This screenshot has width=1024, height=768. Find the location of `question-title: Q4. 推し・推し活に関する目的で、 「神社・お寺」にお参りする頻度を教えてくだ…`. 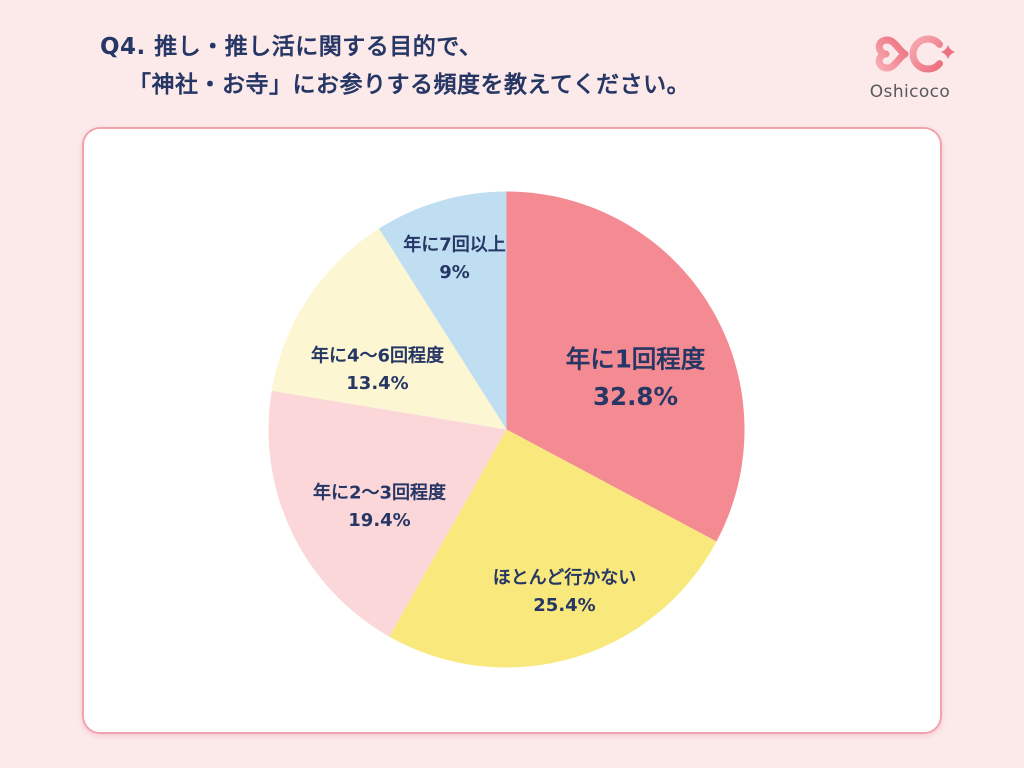

question-title: Q4. 推し・推し活に関する目的で、 「神社・お寺」にお参りする頻度を教えてくだ… is located at coordinates (395, 66).